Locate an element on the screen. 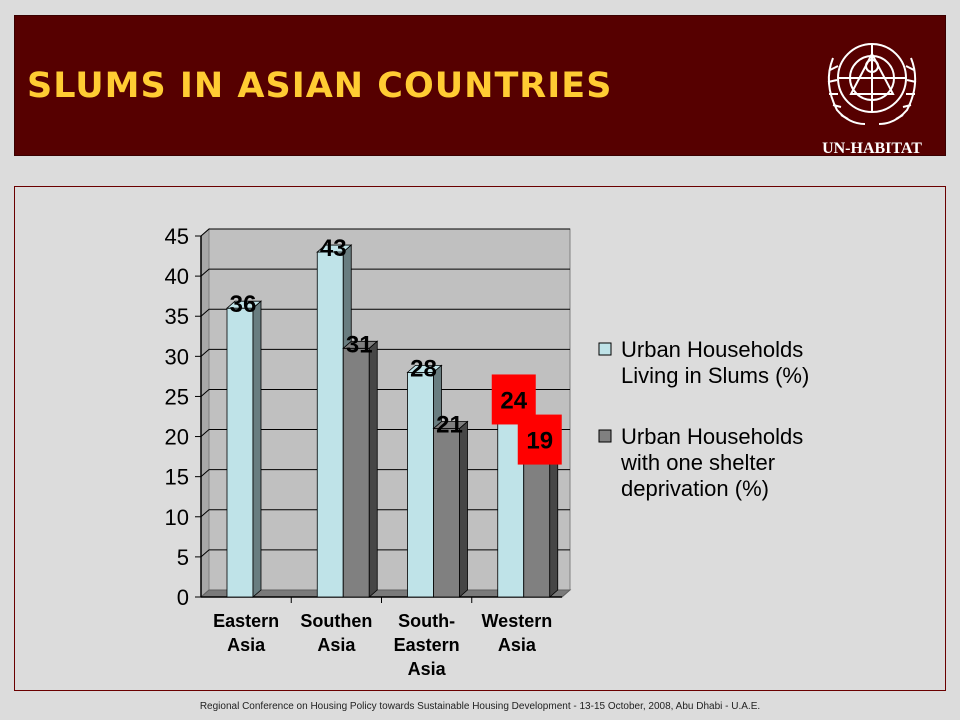  y-tick-label: 25 is located at coordinates (177, 396).